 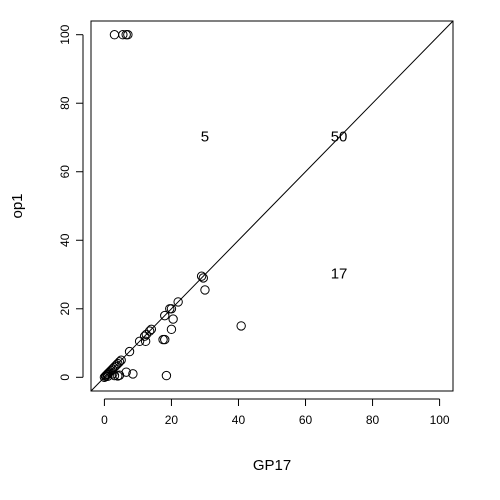 I want to click on annotation-label: 50, so click(x=339, y=136).